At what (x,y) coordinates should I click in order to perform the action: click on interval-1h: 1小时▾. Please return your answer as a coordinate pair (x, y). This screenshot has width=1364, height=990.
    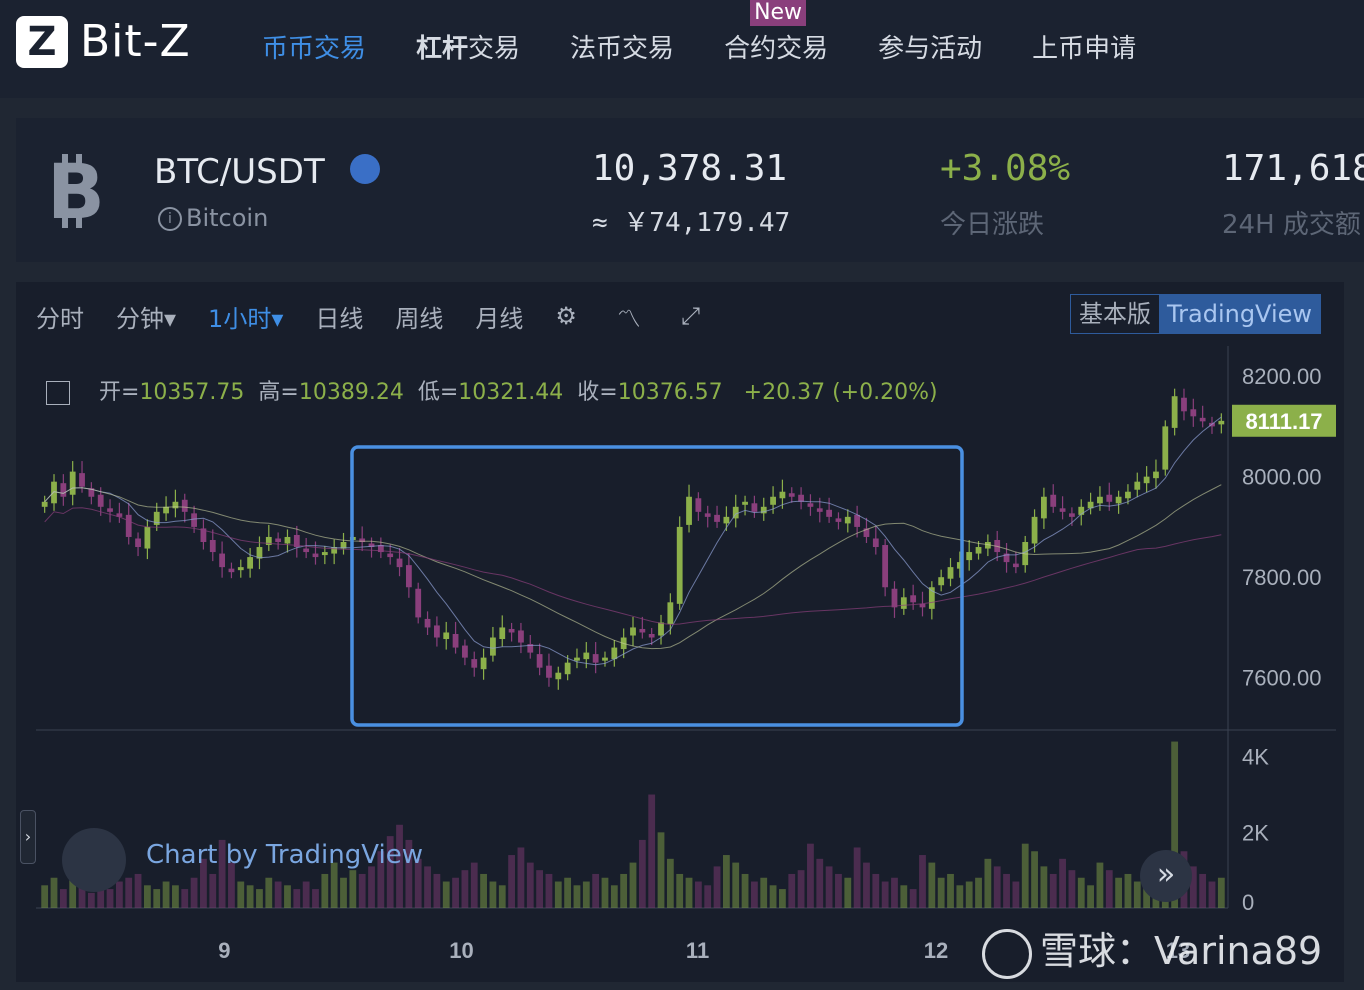
    Looking at the image, I should click on (245, 316).